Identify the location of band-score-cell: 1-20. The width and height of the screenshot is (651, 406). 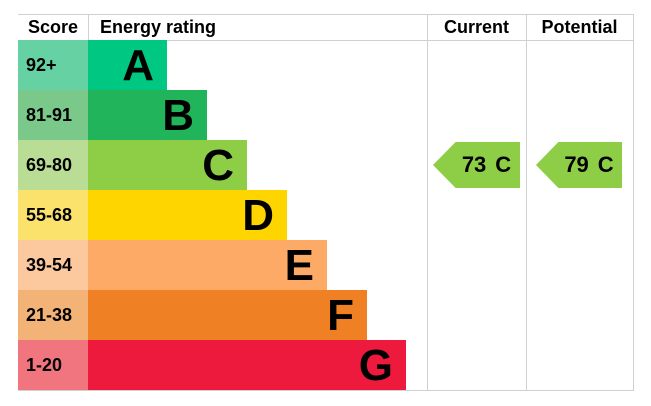
(53, 365).